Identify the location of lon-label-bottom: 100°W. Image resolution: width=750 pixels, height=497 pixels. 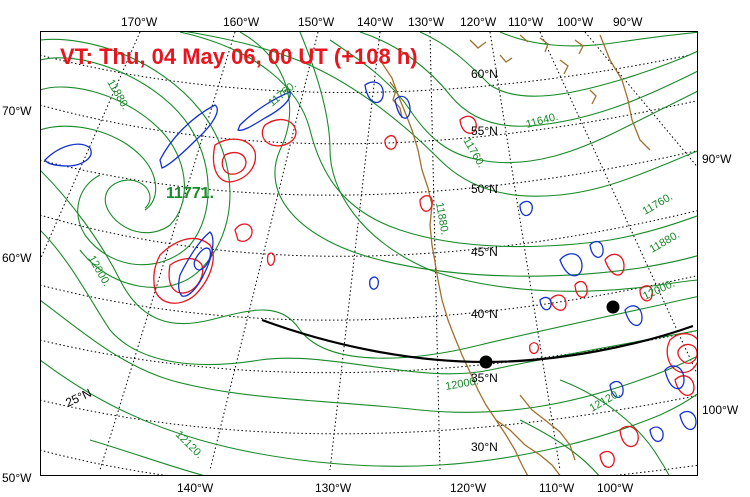
(615, 488).